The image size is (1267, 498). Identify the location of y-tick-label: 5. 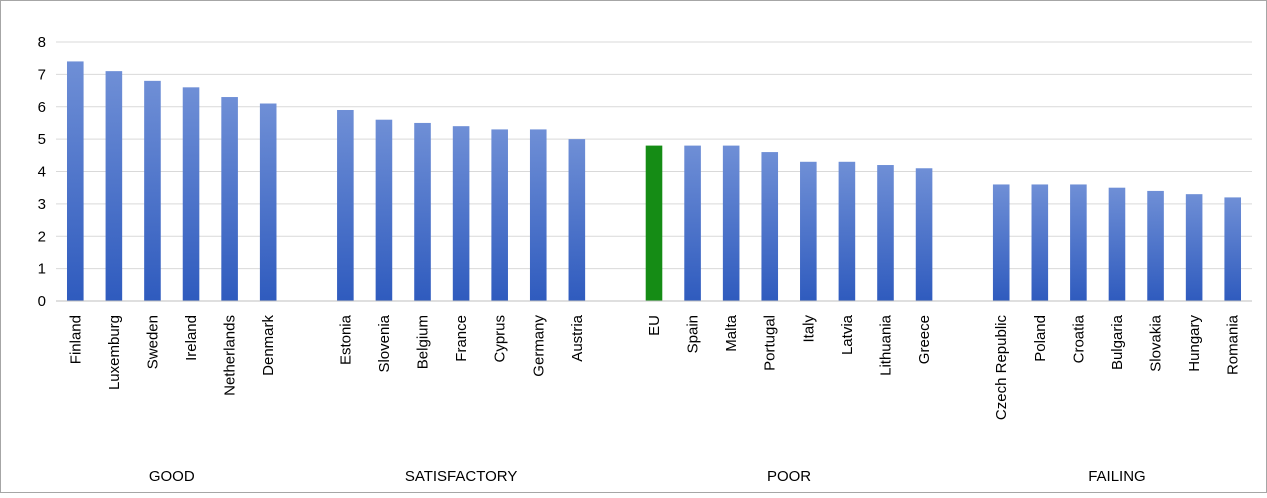
(42, 139).